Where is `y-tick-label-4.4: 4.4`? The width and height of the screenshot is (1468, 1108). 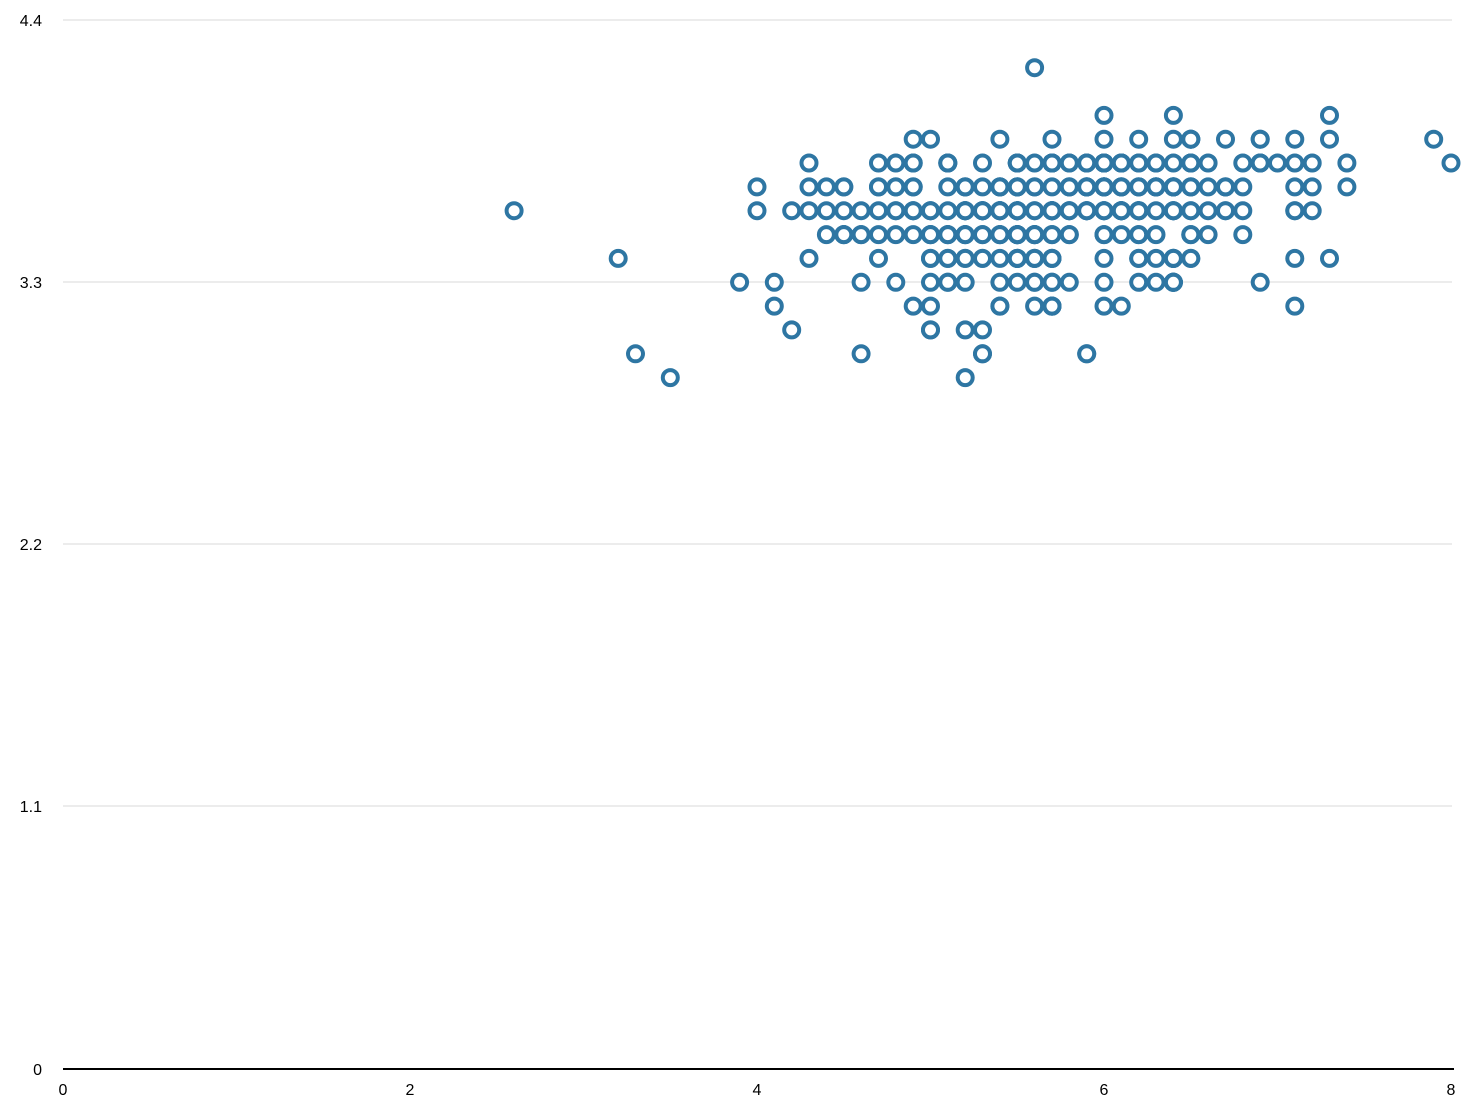 y-tick-label-4.4: 4.4 is located at coordinates (31, 21).